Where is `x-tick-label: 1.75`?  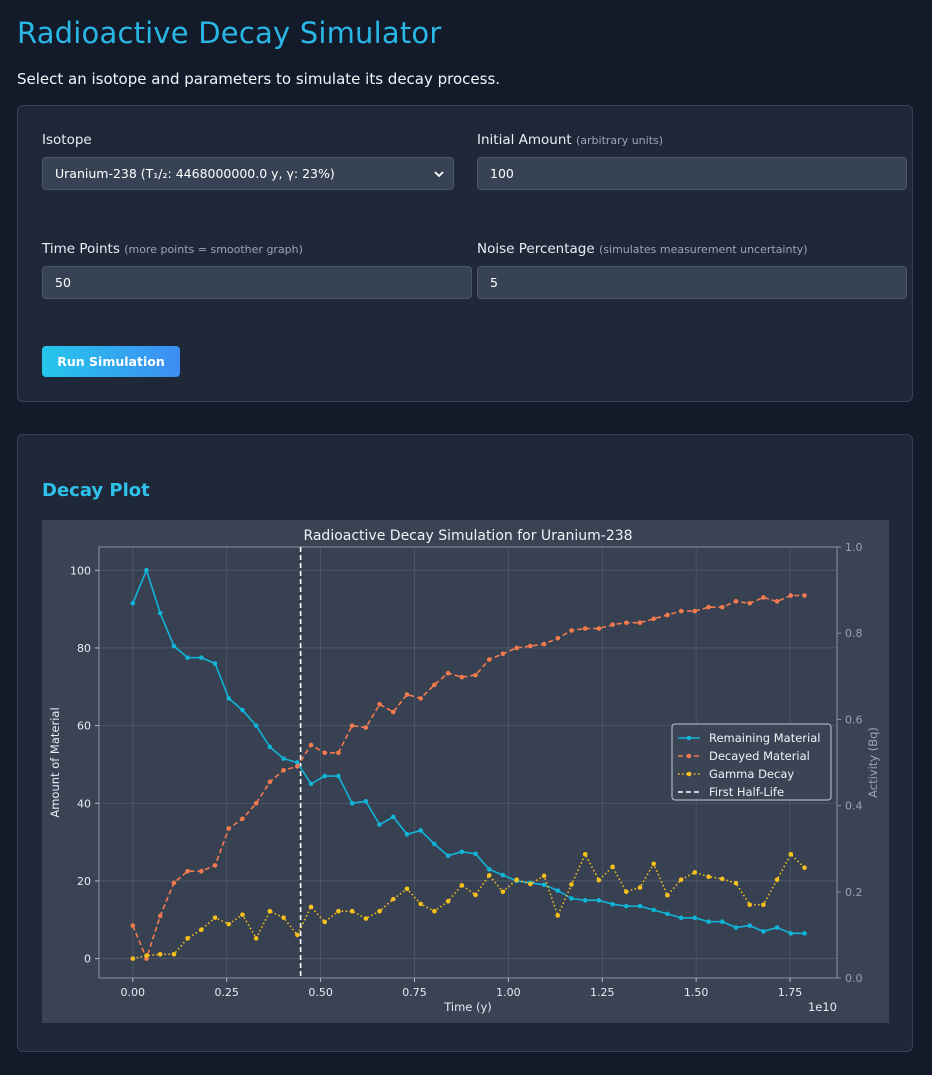 x-tick-label: 1.75 is located at coordinates (790, 992).